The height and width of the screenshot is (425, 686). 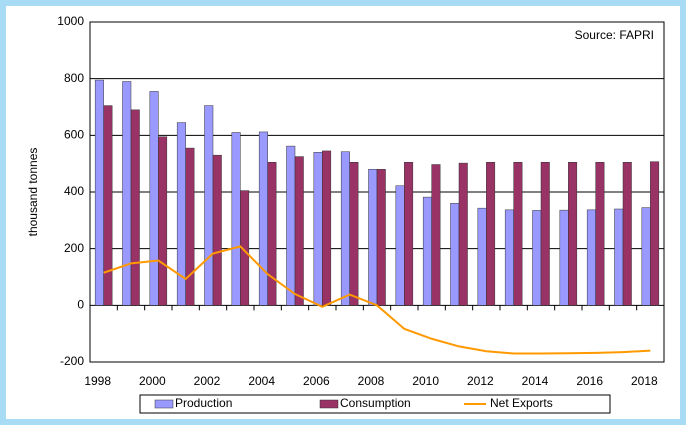 I want to click on x-tick-label: 2018, so click(x=644, y=381).